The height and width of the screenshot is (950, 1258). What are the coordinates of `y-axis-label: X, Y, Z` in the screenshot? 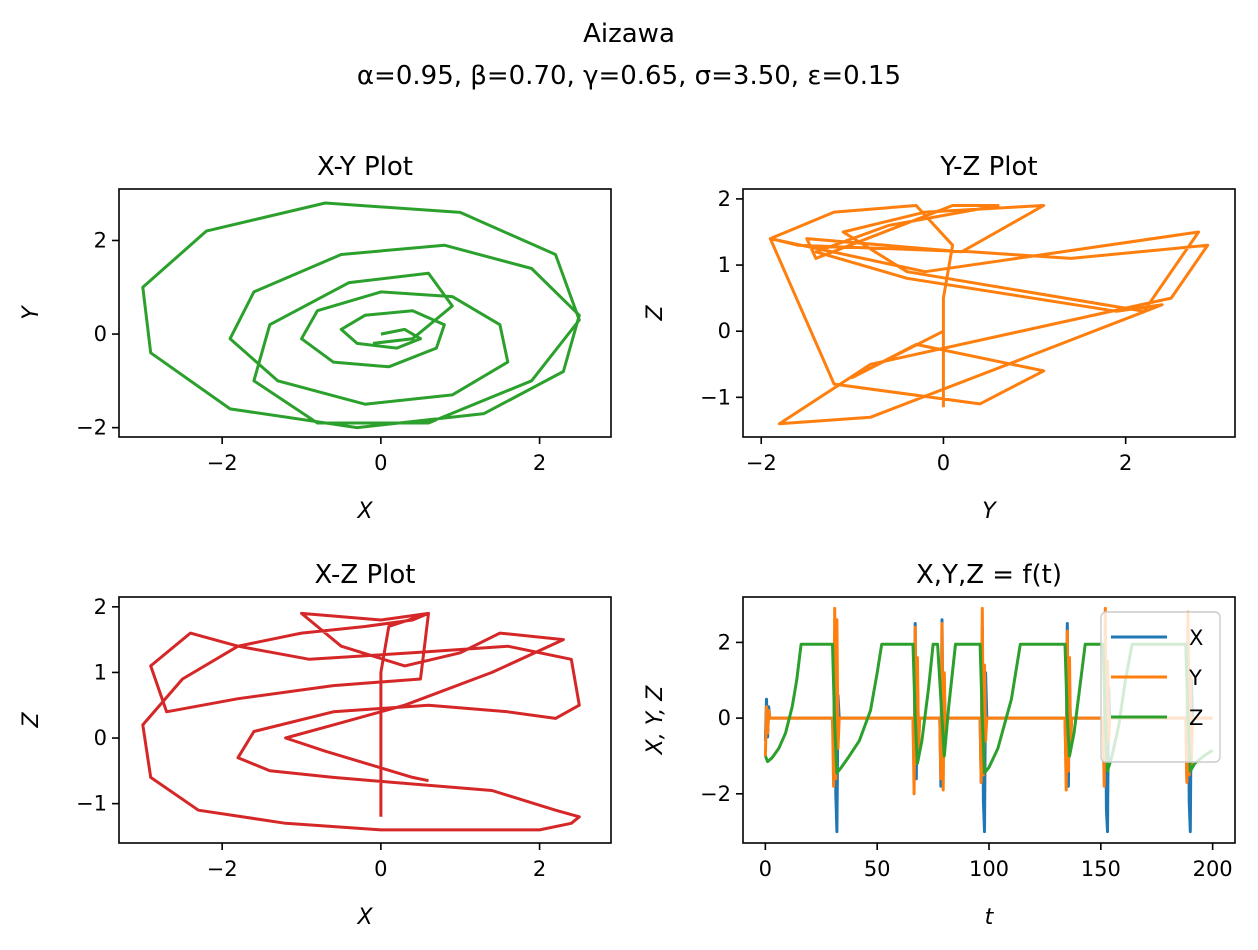 It's located at (655, 720).